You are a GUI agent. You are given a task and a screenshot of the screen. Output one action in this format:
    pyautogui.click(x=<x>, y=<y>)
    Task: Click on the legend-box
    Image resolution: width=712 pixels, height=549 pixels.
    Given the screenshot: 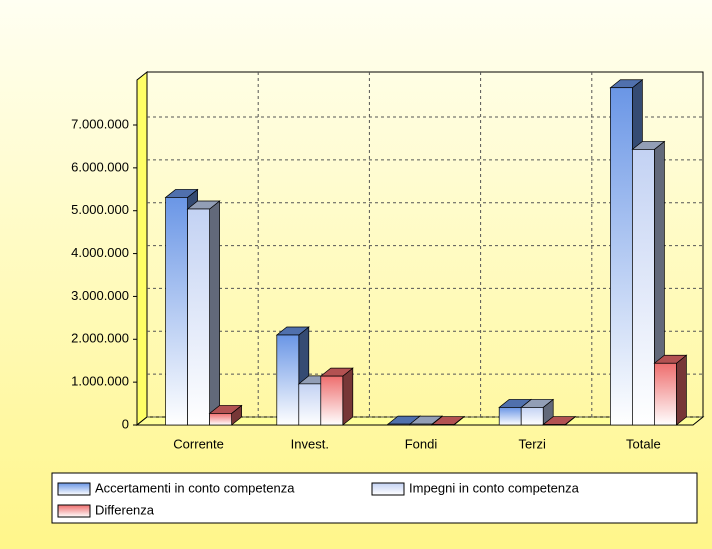 What is the action you would take?
    pyautogui.click(x=374, y=498)
    